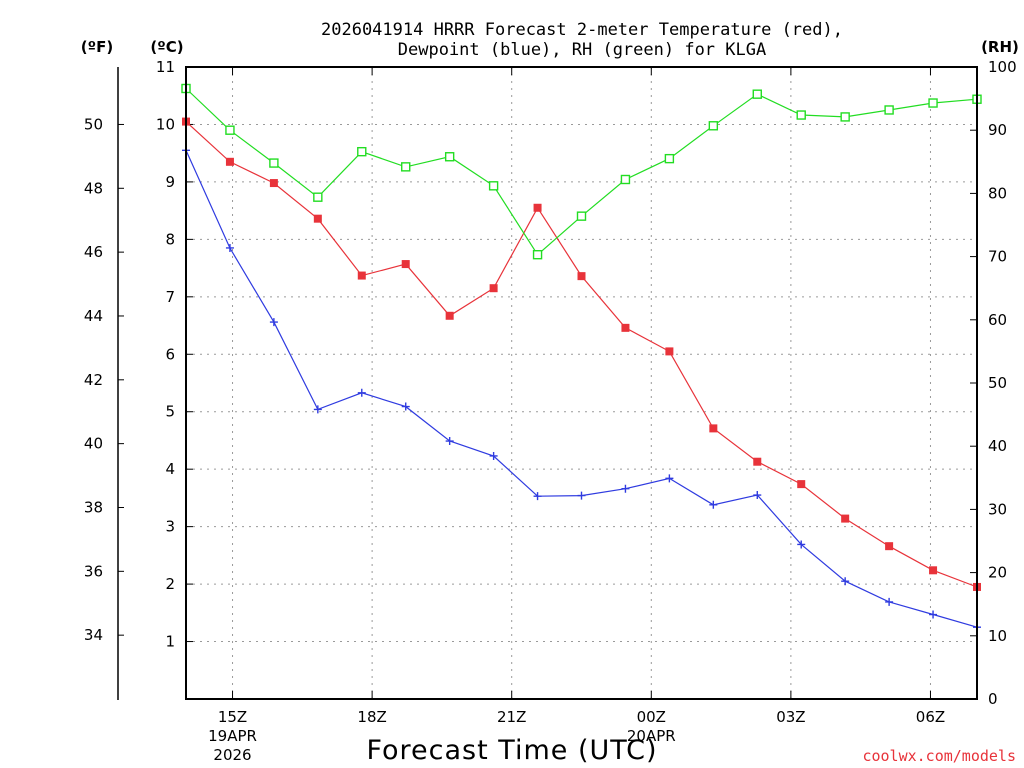 The height and width of the screenshot is (768, 1024). What do you see at coordinates (651, 736) in the screenshot?
I see `x-tick-date-label: 20APR` at bounding box center [651, 736].